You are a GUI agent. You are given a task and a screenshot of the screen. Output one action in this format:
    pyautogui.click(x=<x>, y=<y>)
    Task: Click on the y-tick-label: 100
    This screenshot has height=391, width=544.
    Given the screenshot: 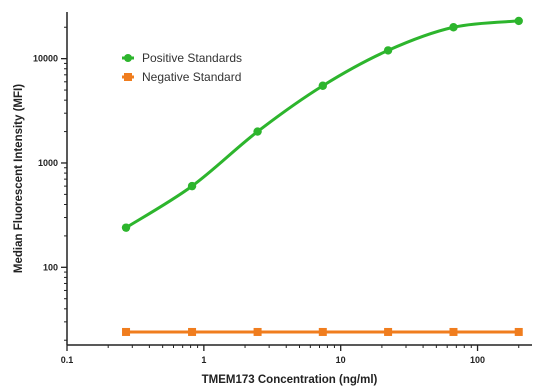 What is the action you would take?
    pyautogui.click(x=50, y=267)
    